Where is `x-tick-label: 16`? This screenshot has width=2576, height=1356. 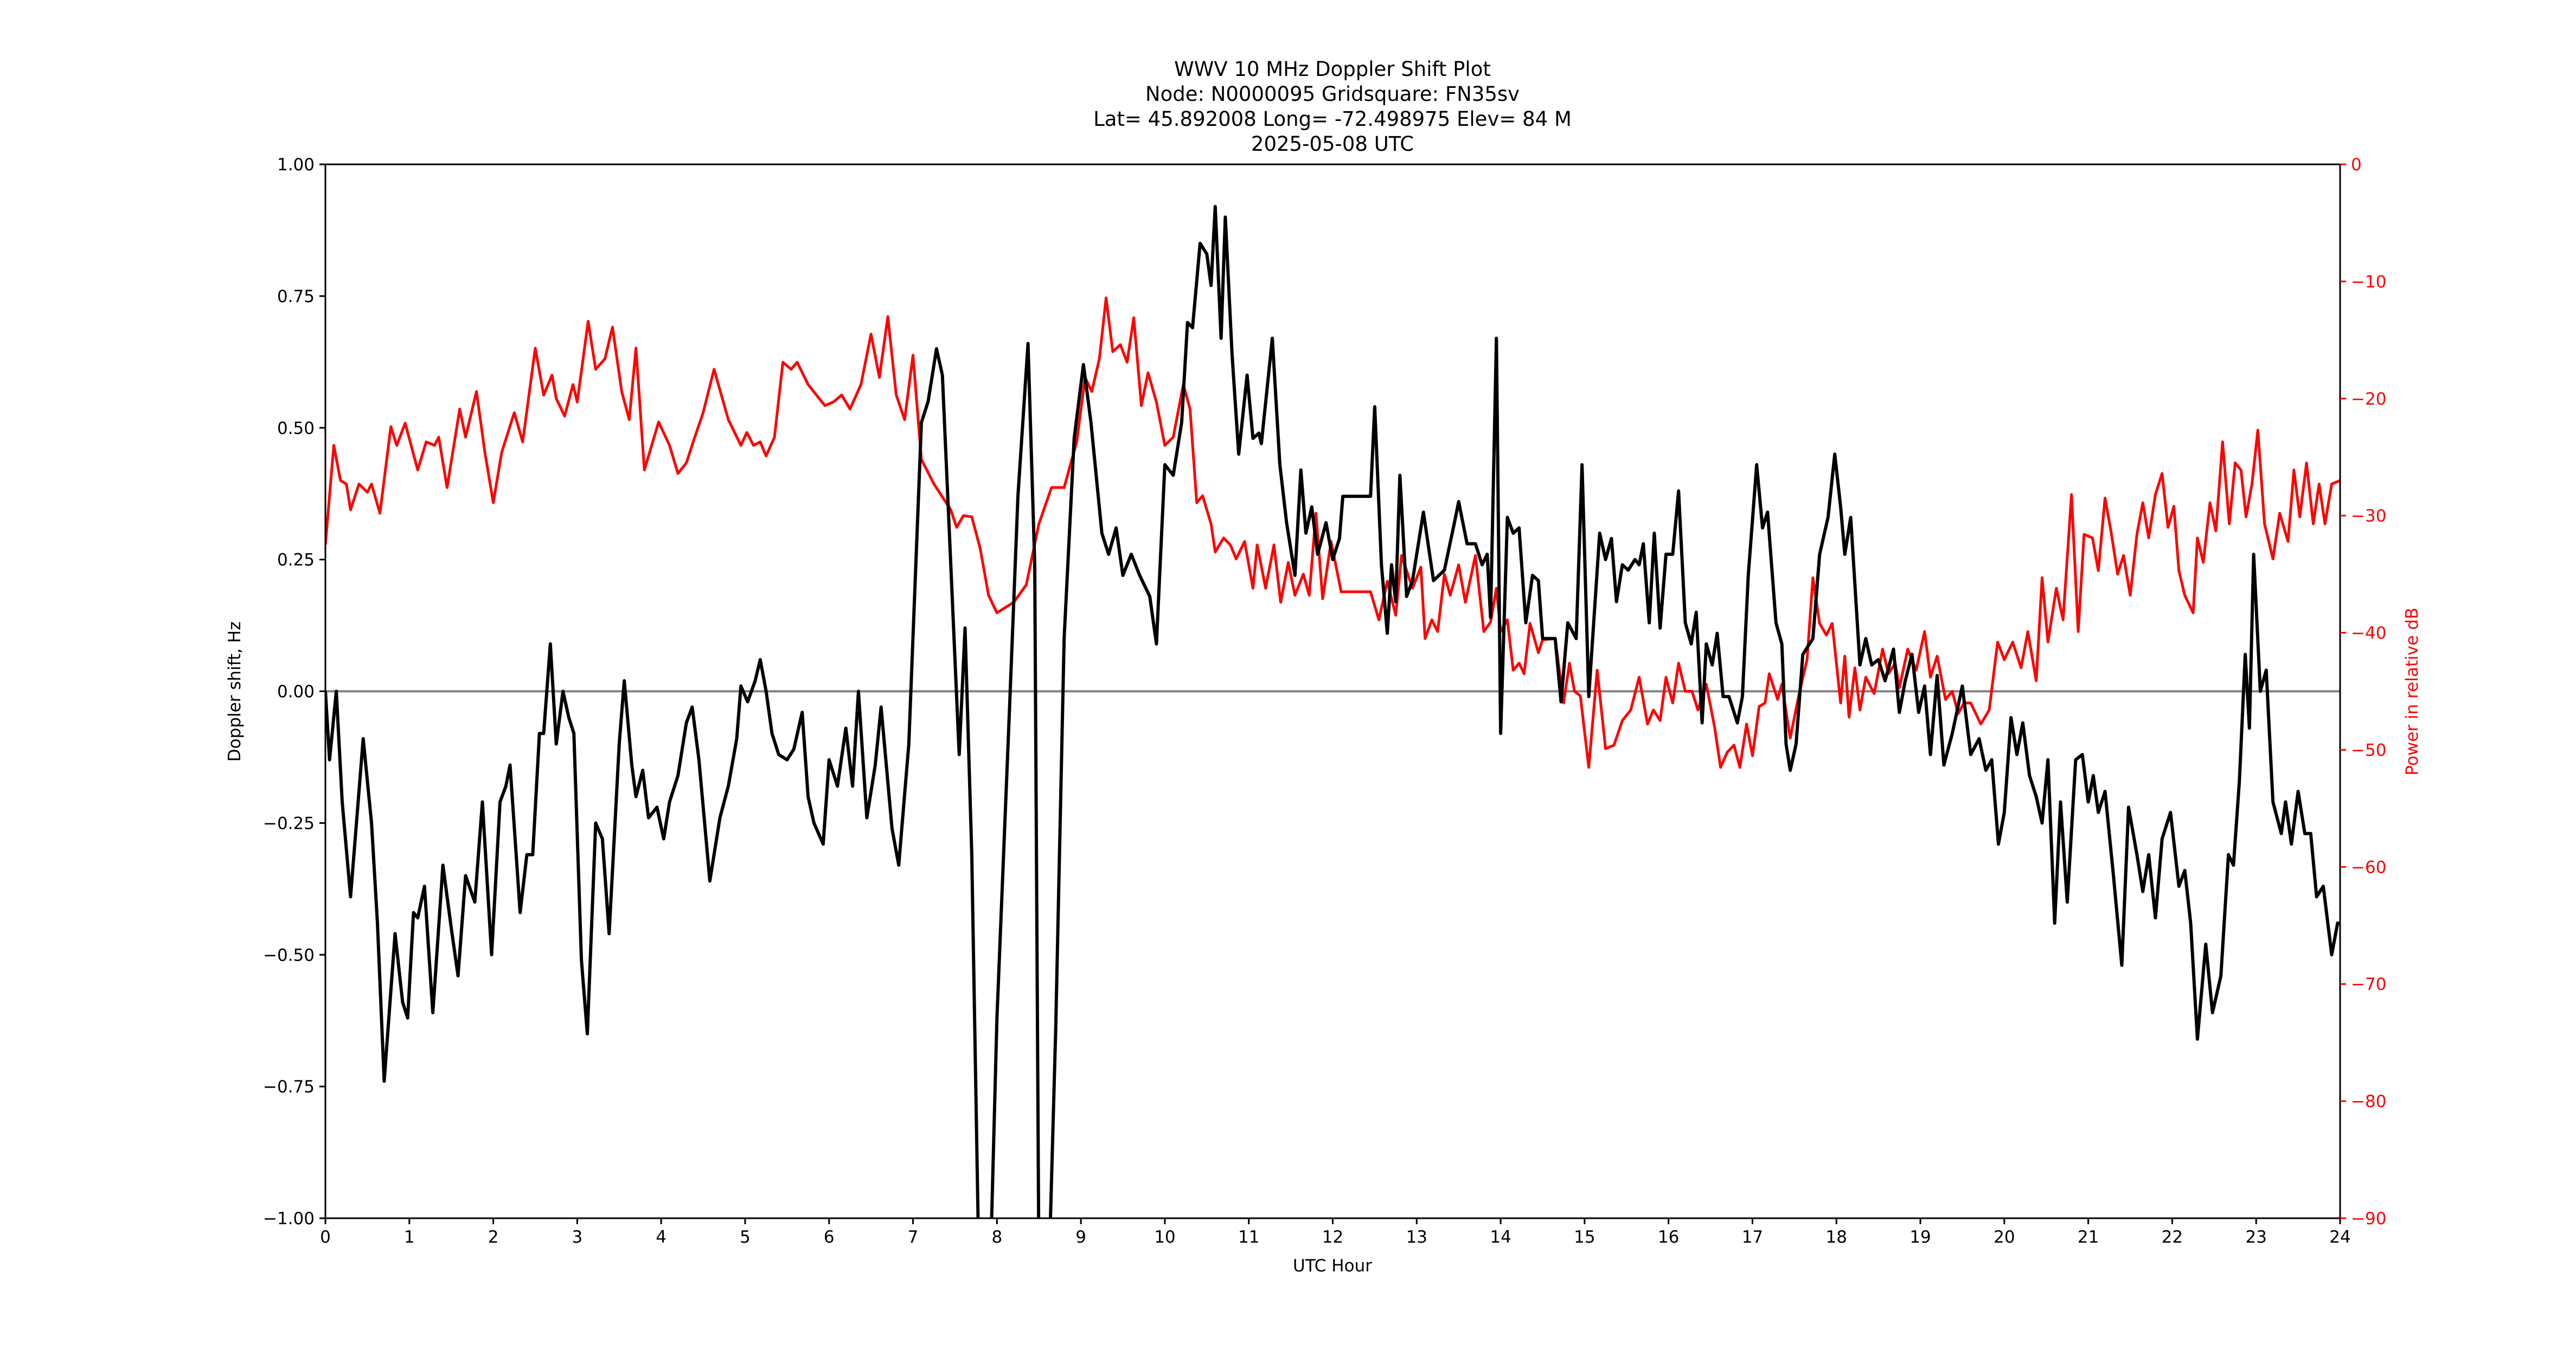 x-tick-label: 16 is located at coordinates (1668, 1237).